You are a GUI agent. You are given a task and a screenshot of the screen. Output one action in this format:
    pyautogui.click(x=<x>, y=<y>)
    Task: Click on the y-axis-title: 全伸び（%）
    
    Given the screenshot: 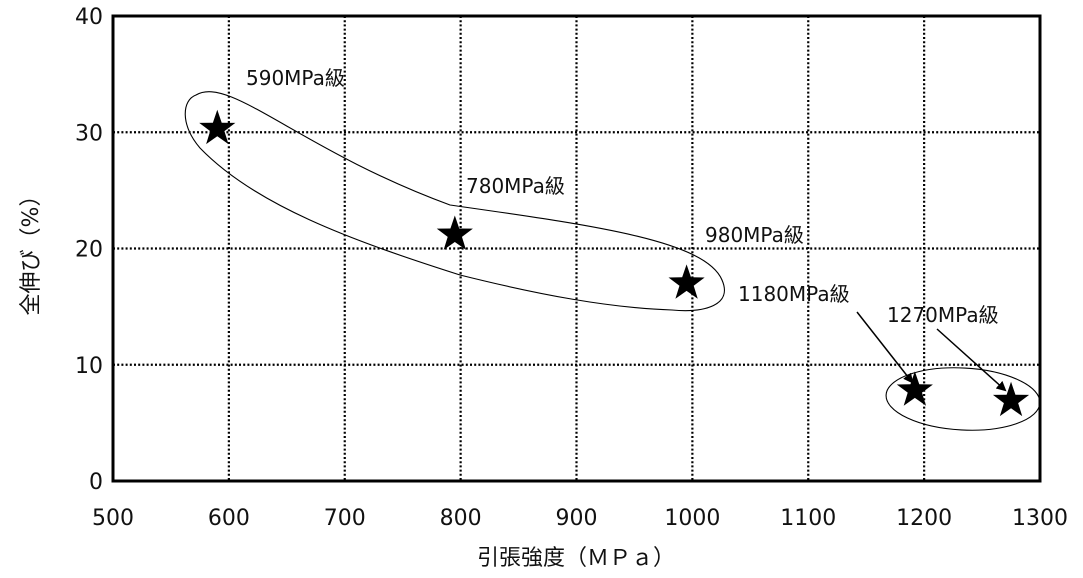 What is the action you would take?
    pyautogui.click(x=31, y=250)
    